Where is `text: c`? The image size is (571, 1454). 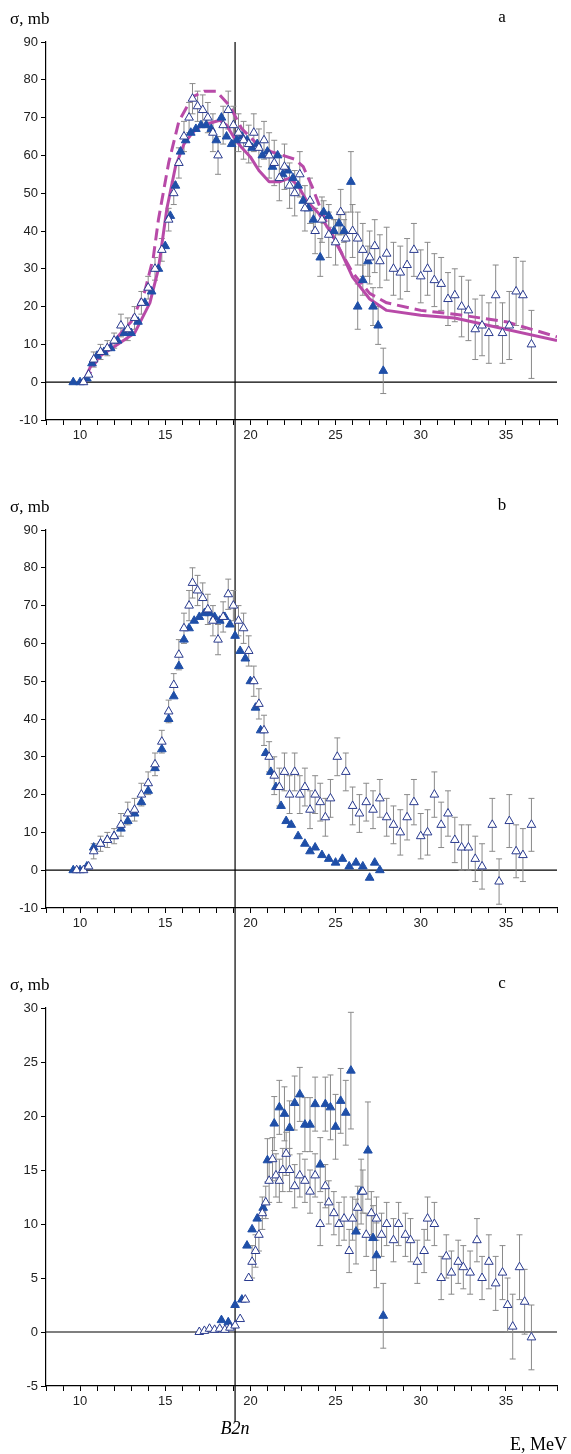 text: c is located at coordinates (502, 982).